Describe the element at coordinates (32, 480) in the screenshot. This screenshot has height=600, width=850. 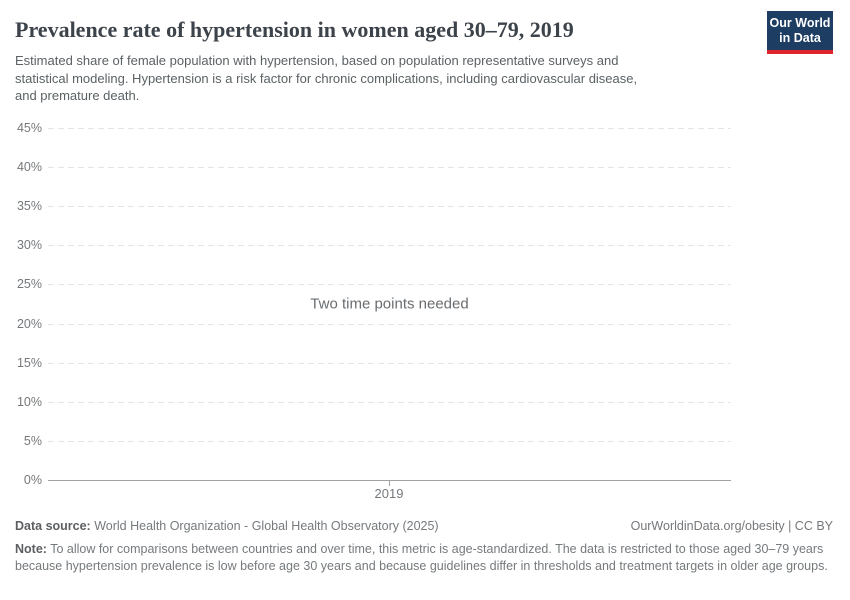
I see `y-tick-label: 0%` at that location.